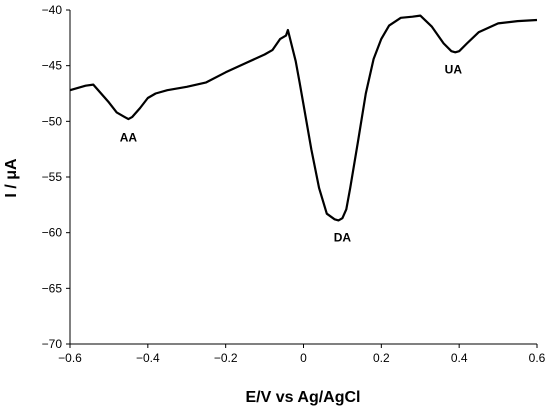 The image size is (550, 408). Describe the element at coordinates (226, 358) in the screenshot. I see `x-tick-label: −0.2` at that location.